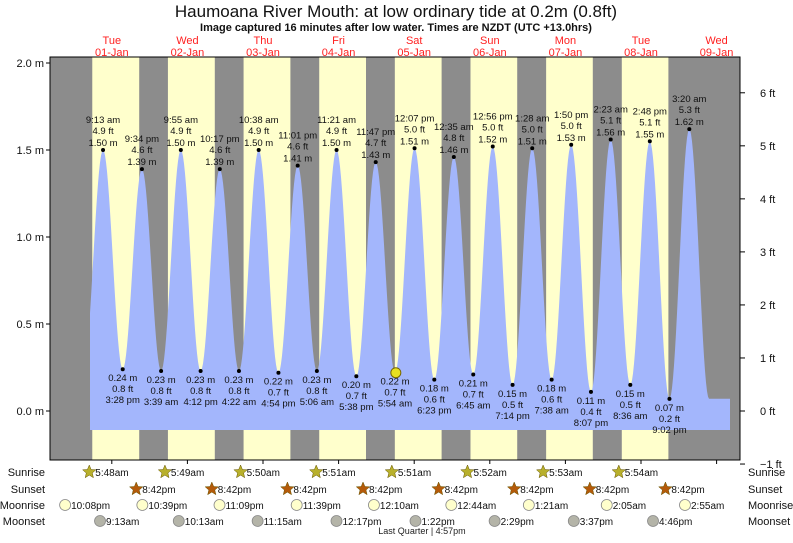  Describe the element at coordinates (770, 506) in the screenshot. I see `row-label-right: Moonrise` at that location.